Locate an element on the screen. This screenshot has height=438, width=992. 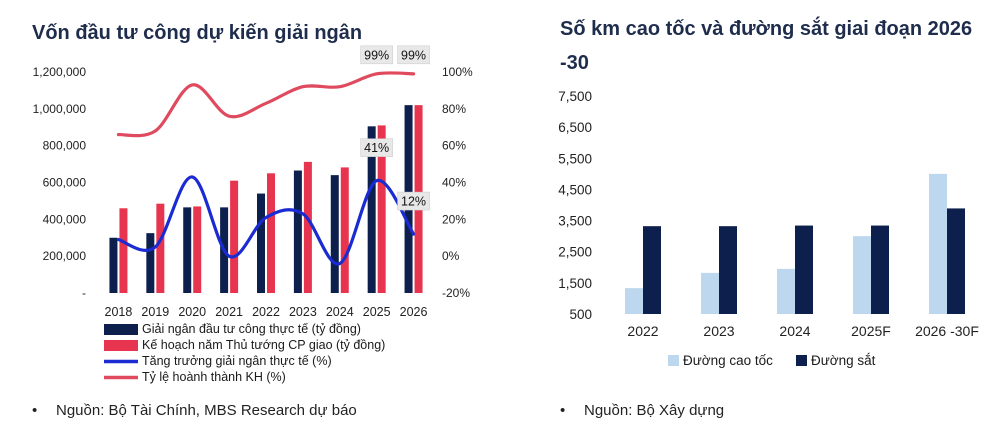
left-y-tick-label: 400,000 is located at coordinates (65, 219).